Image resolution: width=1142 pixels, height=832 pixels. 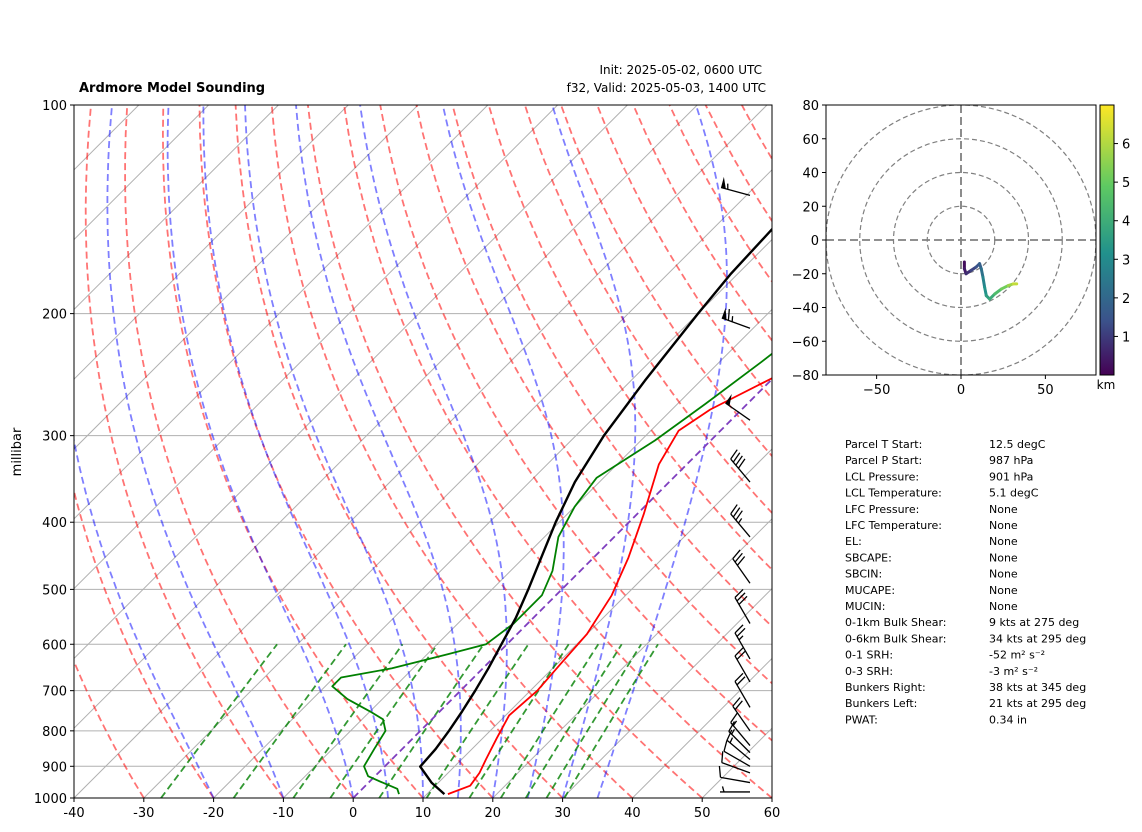 I want to click on hodograph-y-tick-label: −20, so click(x=805, y=275).